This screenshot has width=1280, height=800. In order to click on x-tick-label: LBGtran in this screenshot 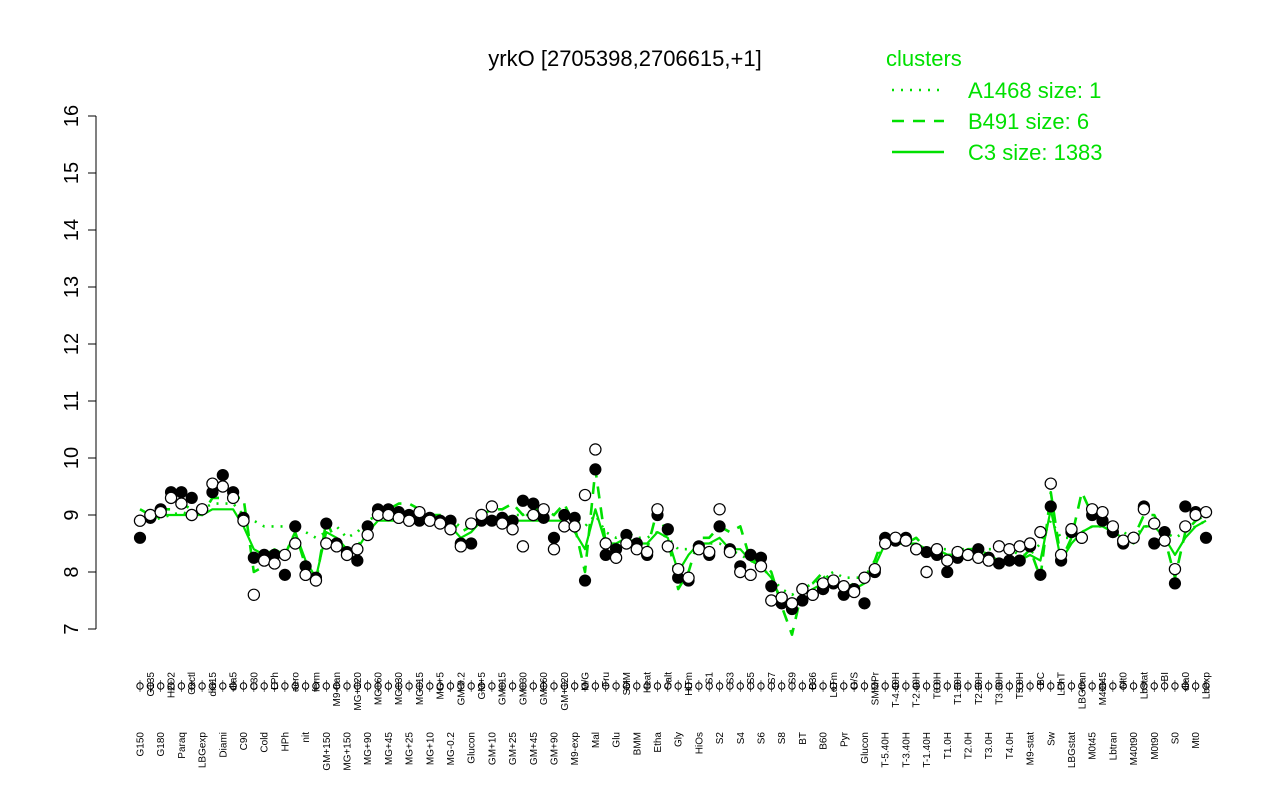, I will do `click(1082, 690)`.